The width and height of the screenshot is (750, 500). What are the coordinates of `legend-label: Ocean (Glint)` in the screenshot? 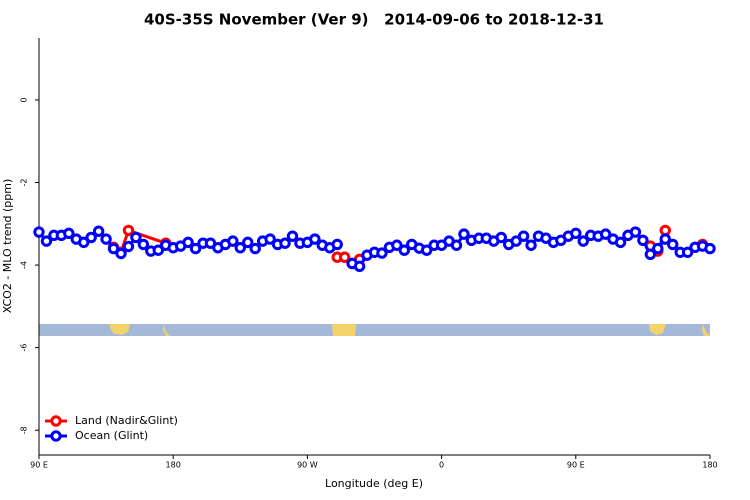 It's located at (111, 435).